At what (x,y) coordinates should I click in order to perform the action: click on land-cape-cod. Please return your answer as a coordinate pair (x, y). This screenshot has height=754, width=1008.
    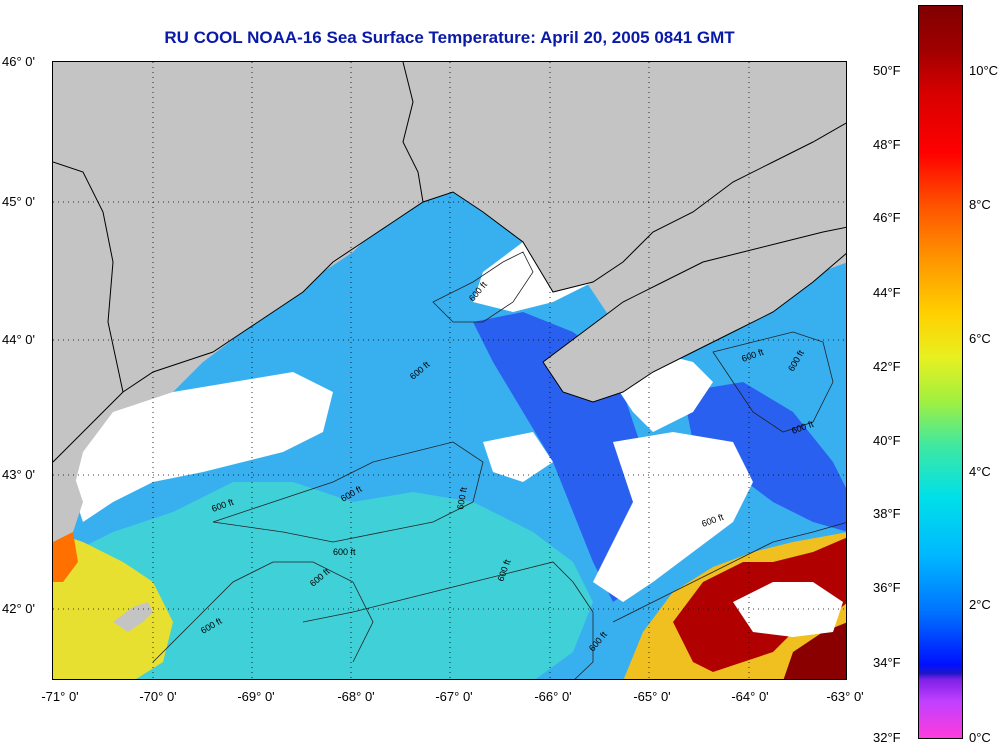
    Looking at the image, I should click on (133, 617).